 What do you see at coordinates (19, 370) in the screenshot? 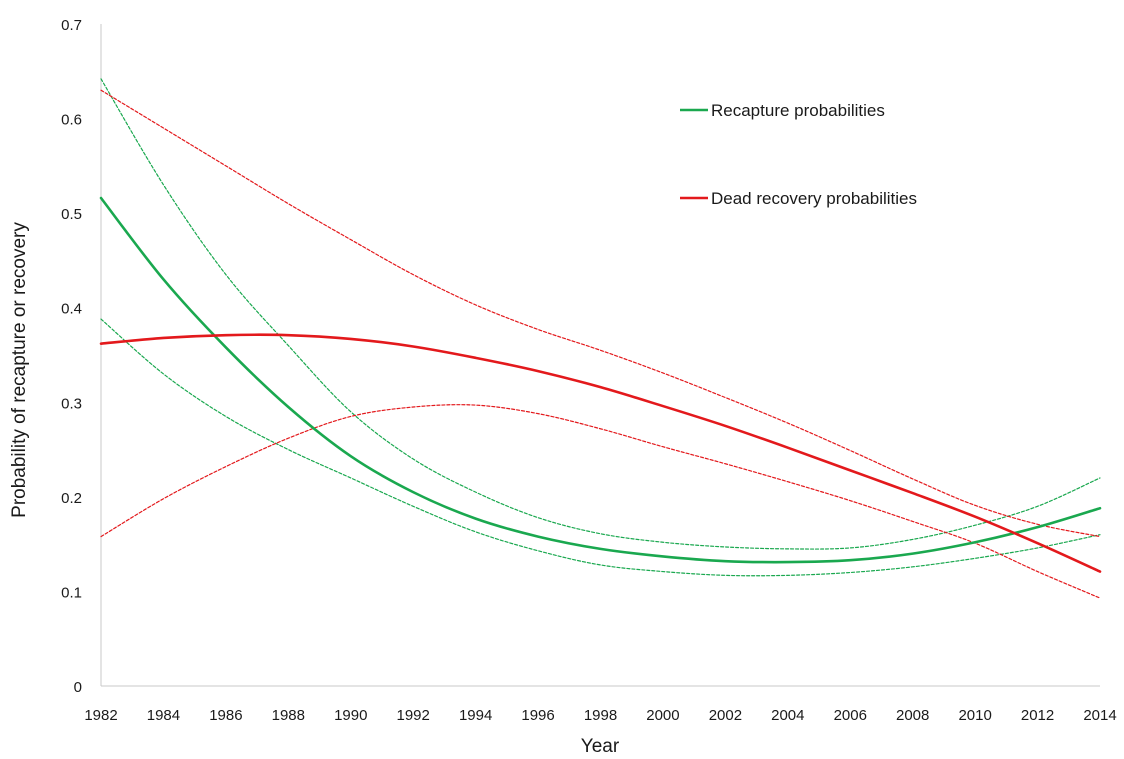
I see `y-axis-title: Probability of recapture or recovery` at bounding box center [19, 370].